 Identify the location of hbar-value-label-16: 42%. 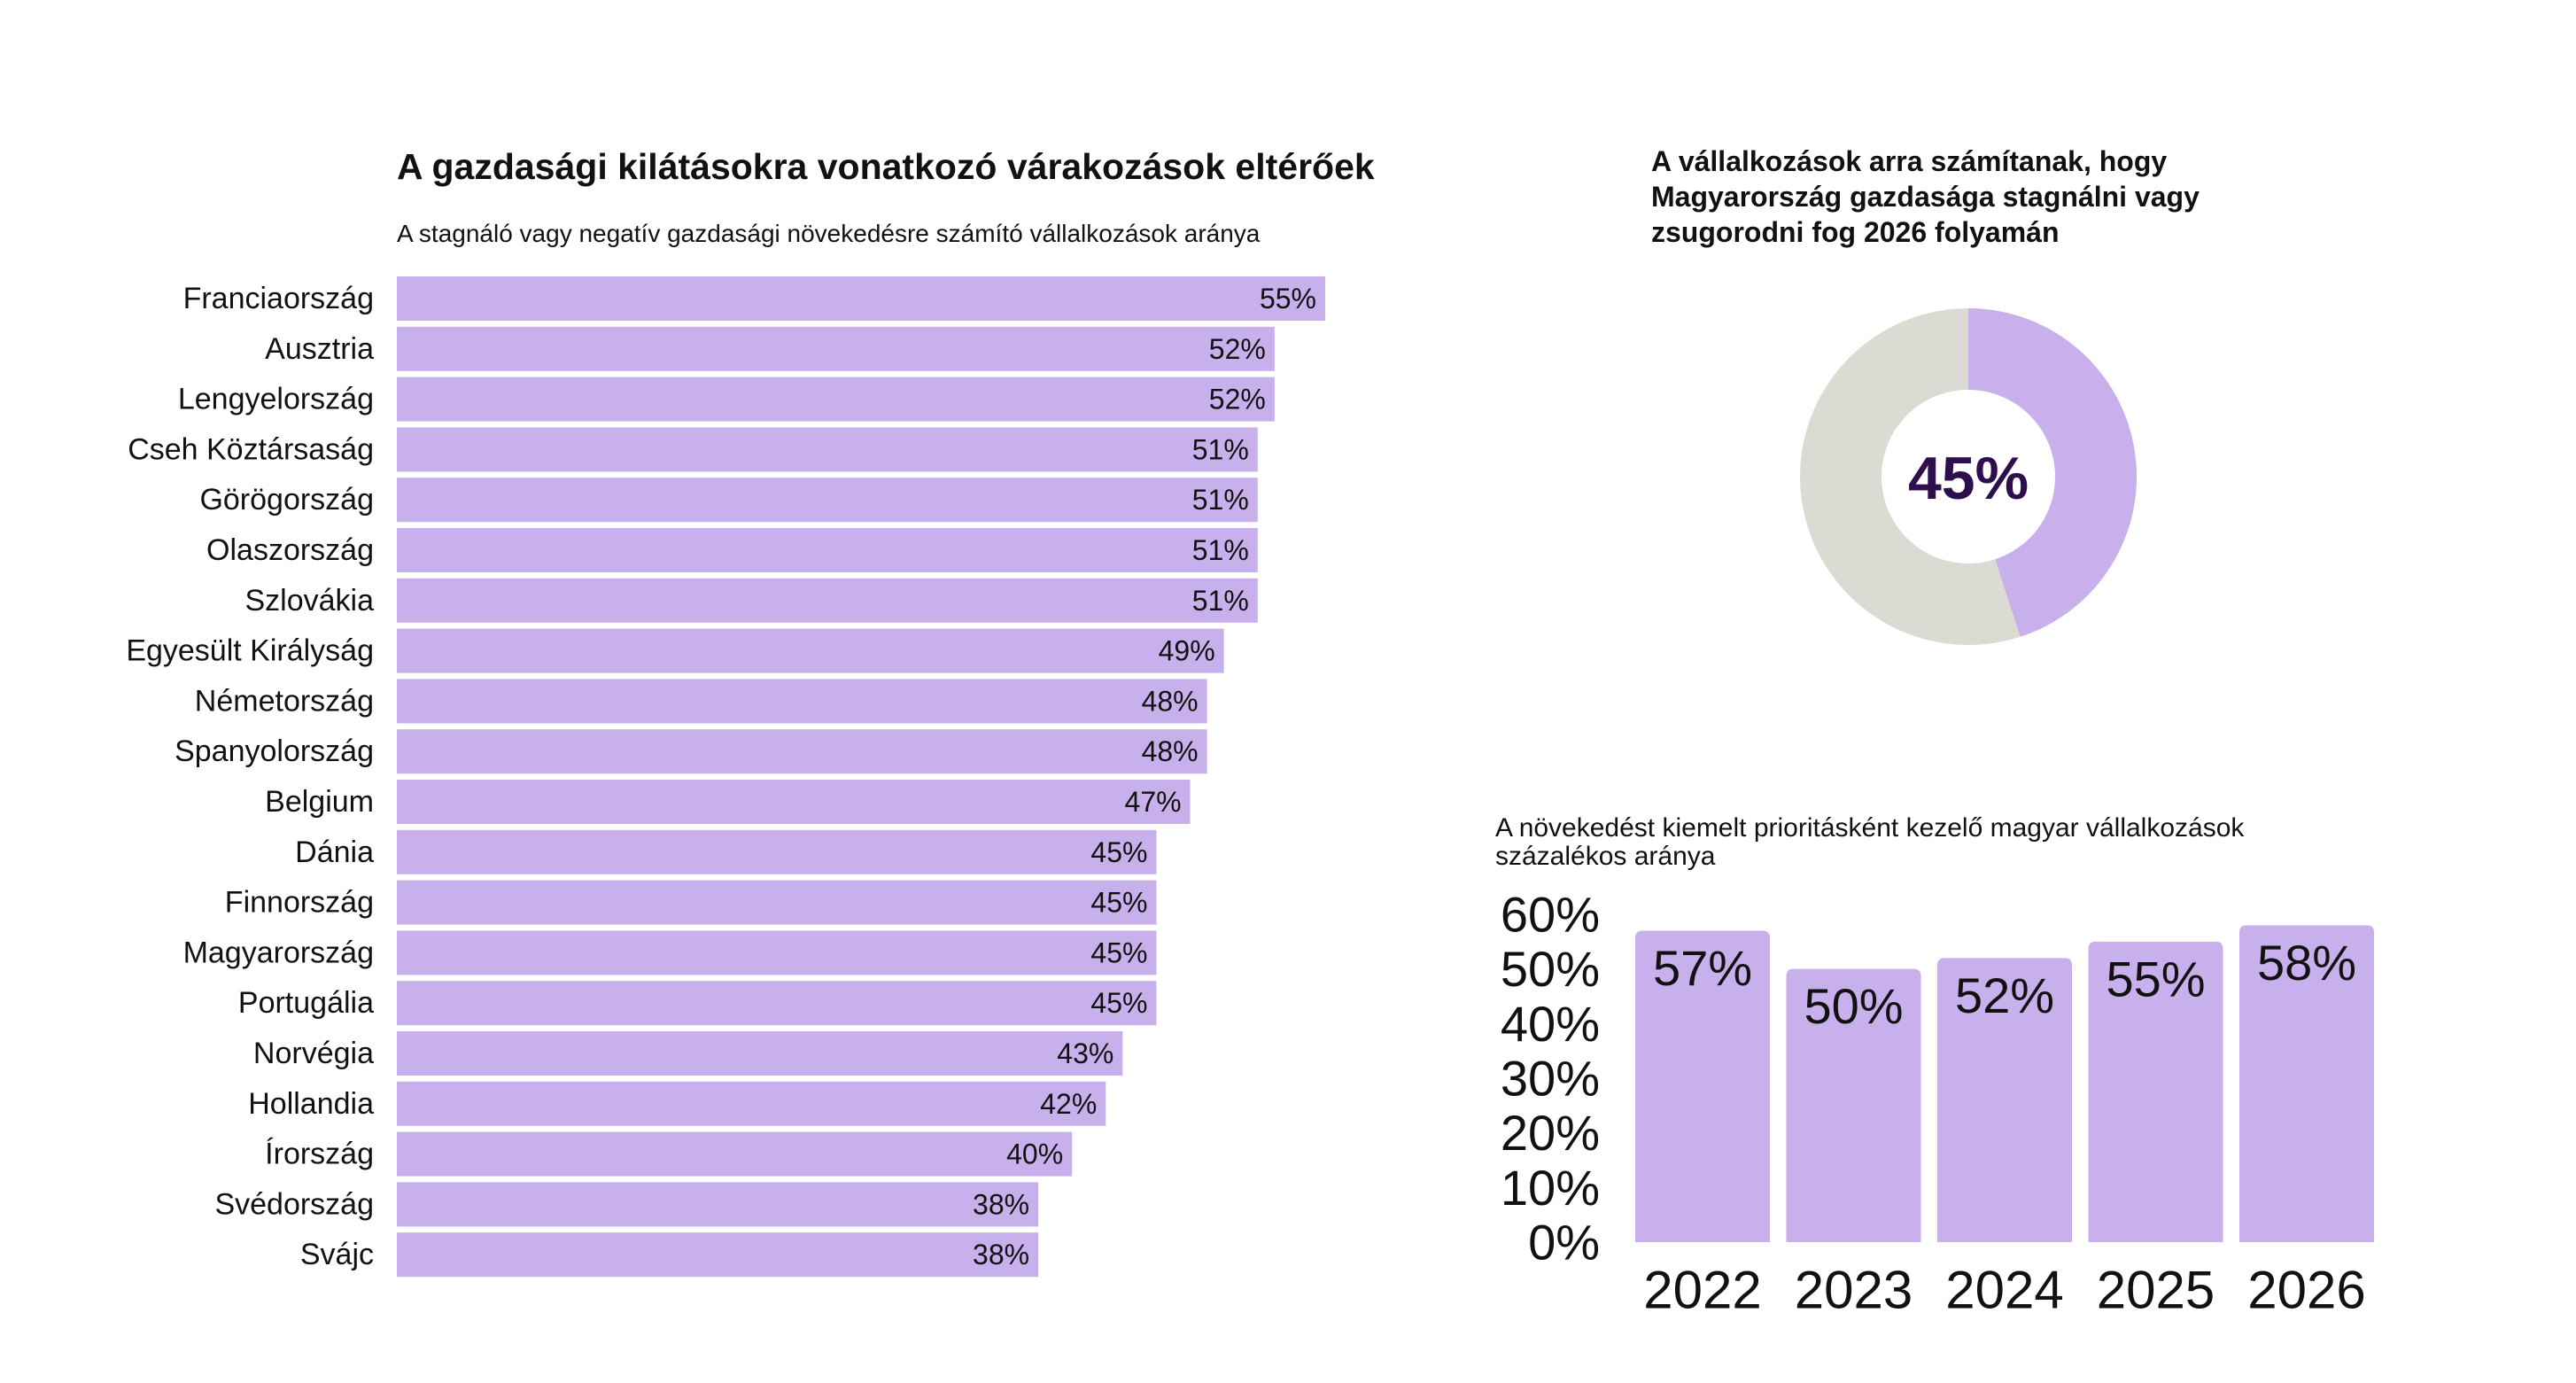
(1068, 1104).